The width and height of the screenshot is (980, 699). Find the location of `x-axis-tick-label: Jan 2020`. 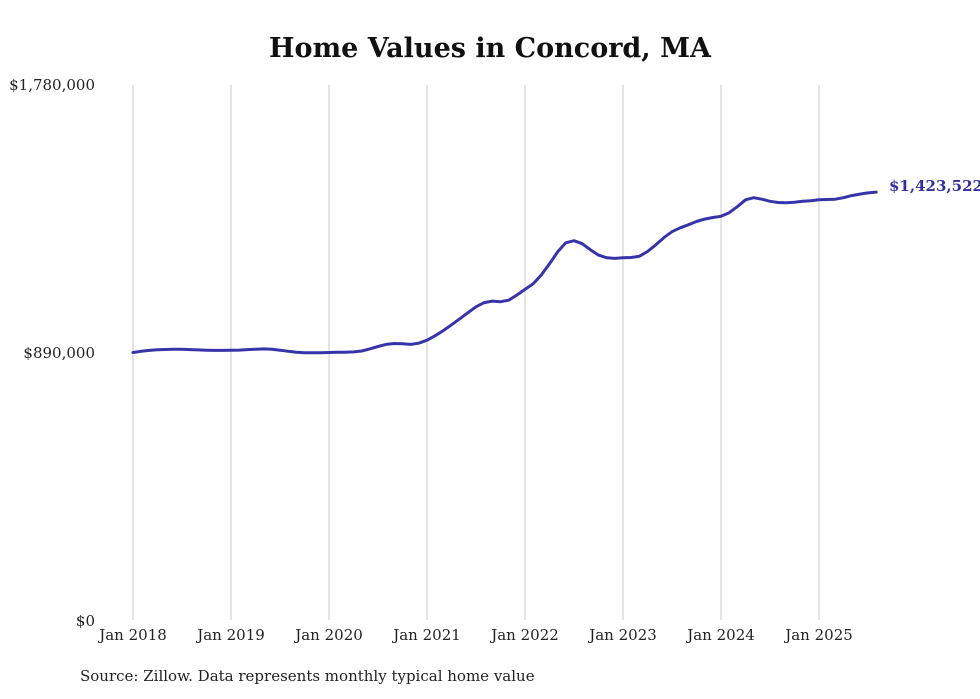

x-axis-tick-label: Jan 2020 is located at coordinates (329, 635).